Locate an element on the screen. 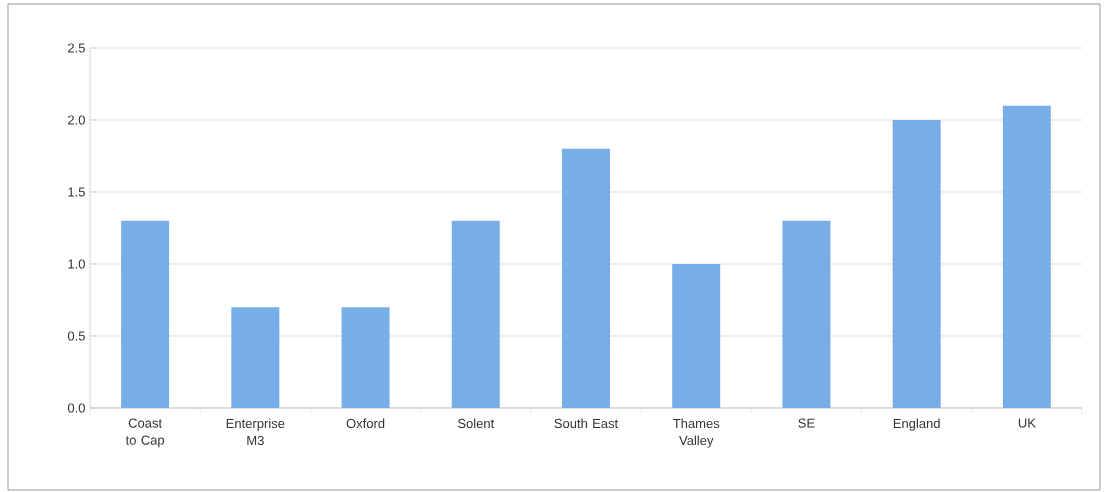 This screenshot has height=492, width=1104. x-tick-label: Enterprise M3 is located at coordinates (255, 432).